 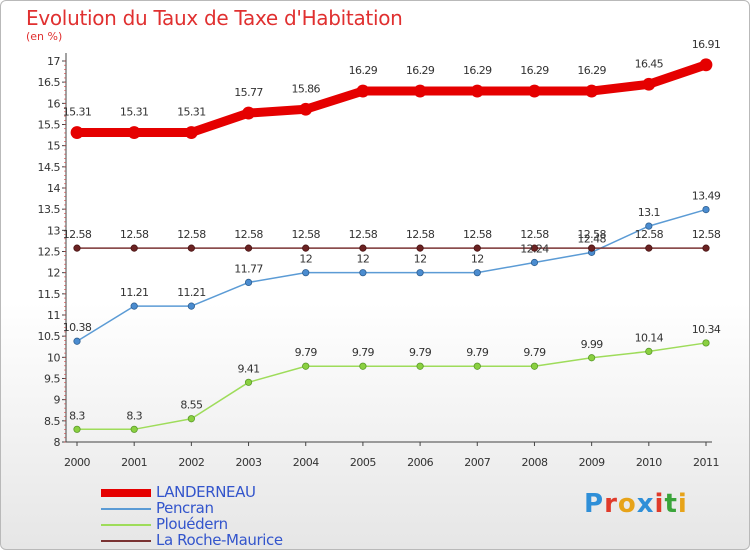 I want to click on data-label: 13.1, so click(x=649, y=212).